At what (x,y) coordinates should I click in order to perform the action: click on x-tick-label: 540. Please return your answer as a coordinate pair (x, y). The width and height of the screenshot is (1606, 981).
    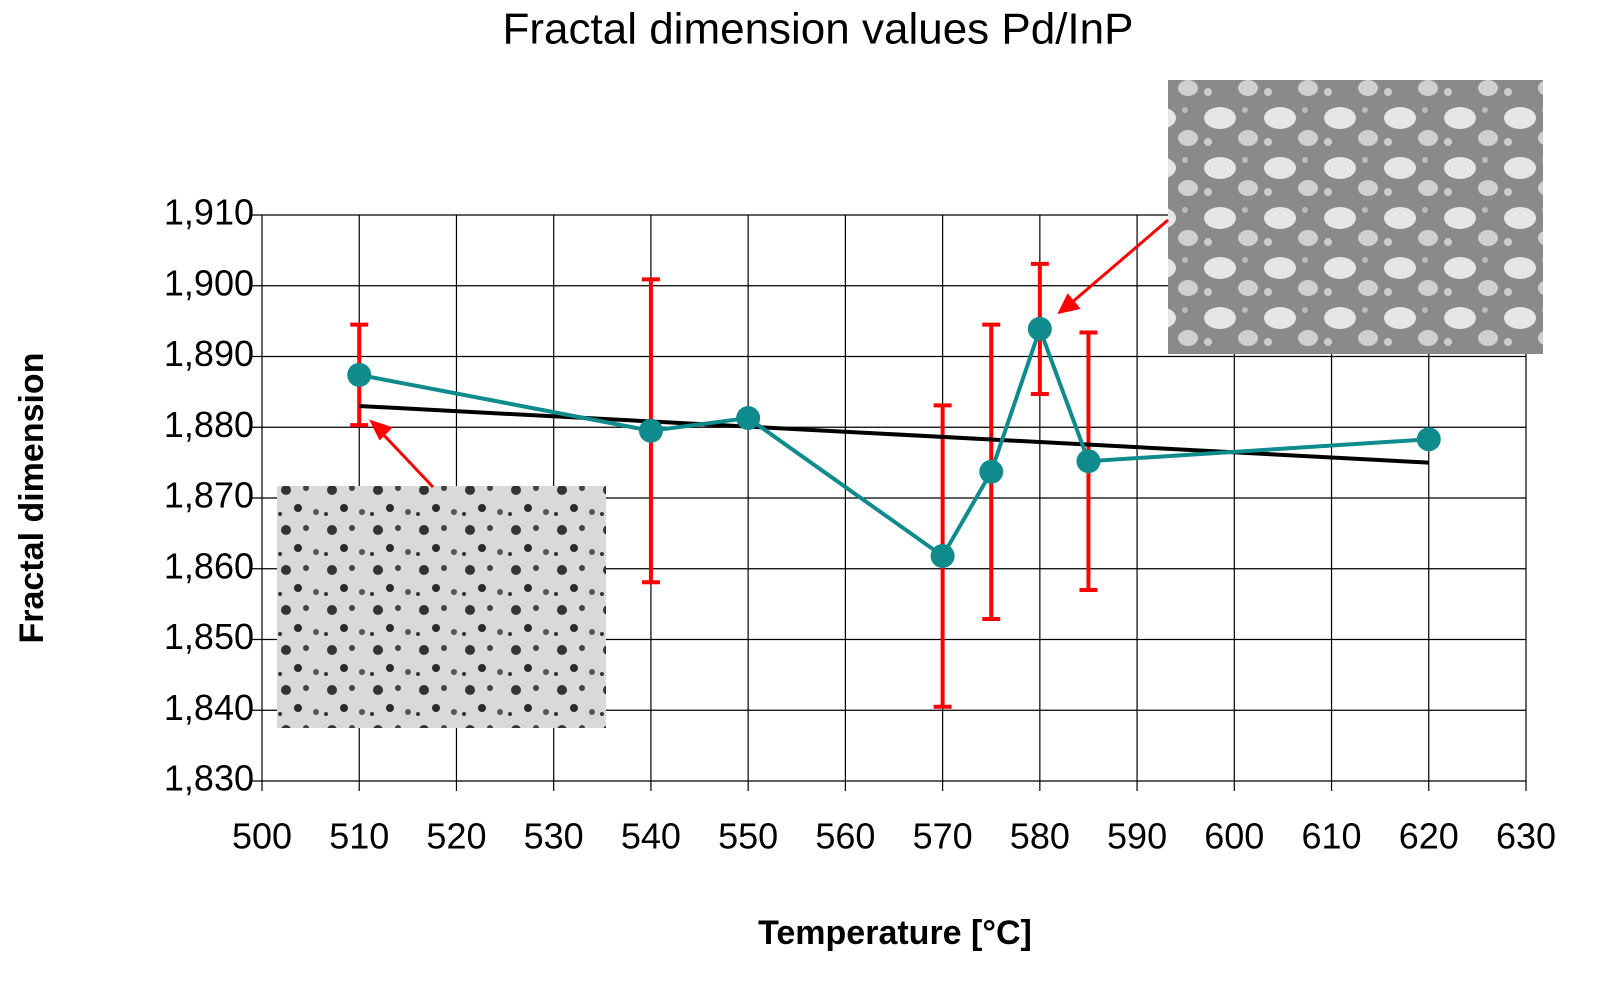
    Looking at the image, I should click on (651, 836).